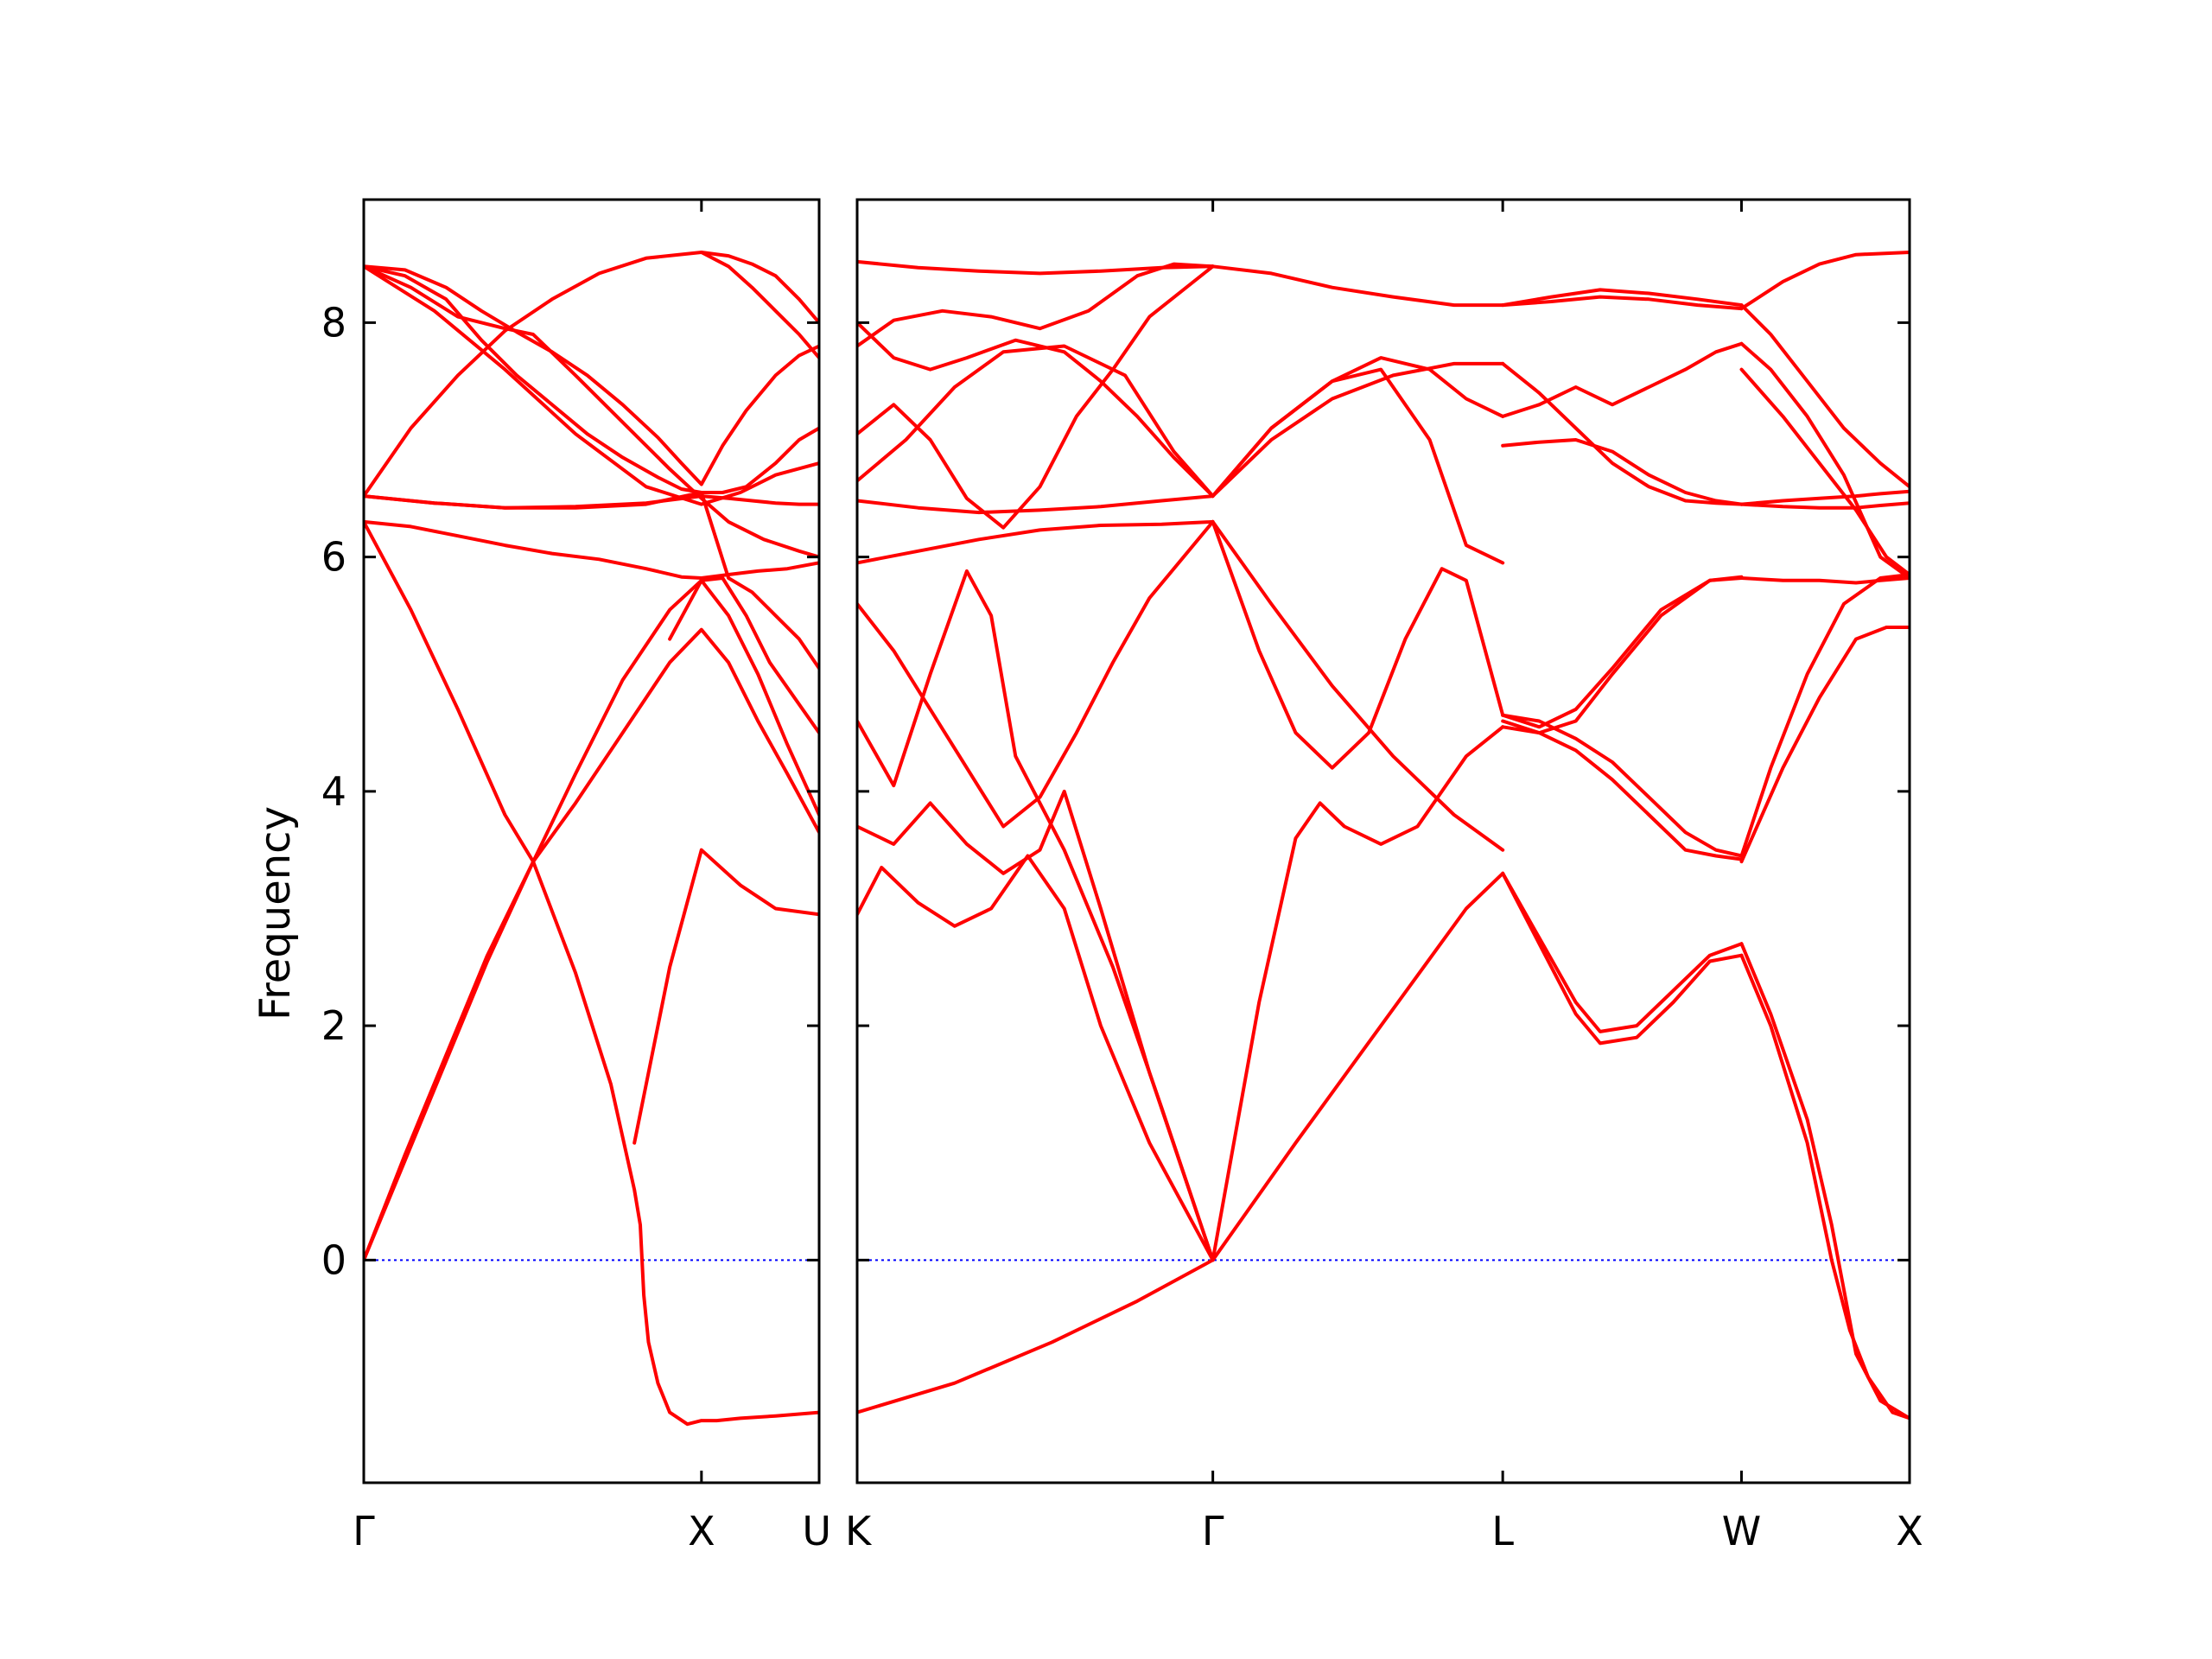 Image resolution: width=2212 pixels, height=1659 pixels. Describe the element at coordinates (333, 791) in the screenshot. I see `y-tick-label: 4` at that location.